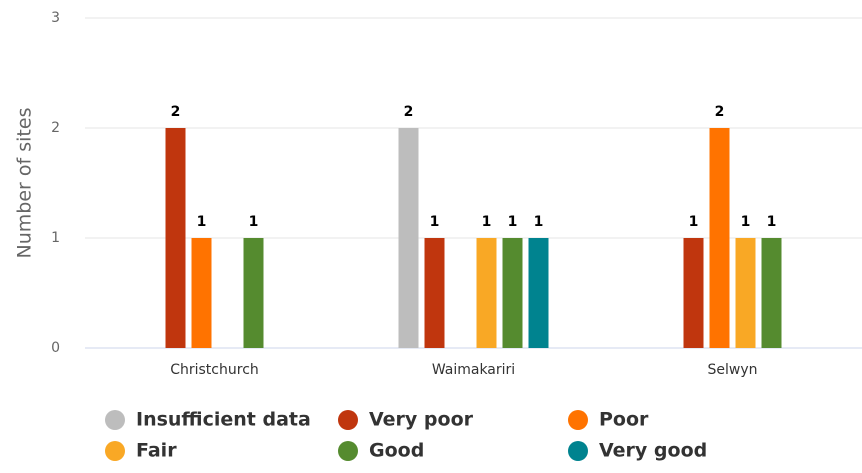 This screenshot has height=473, width=862. What do you see at coordinates (214, 370) in the screenshot?
I see `x-tick-label: Christchurch` at bounding box center [214, 370].